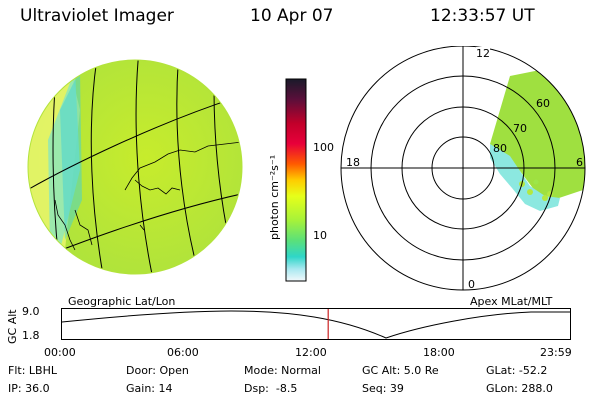  Describe the element at coordinates (183, 352) in the screenshot. I see `timeline-x-tick-0600: 06:00` at that location.